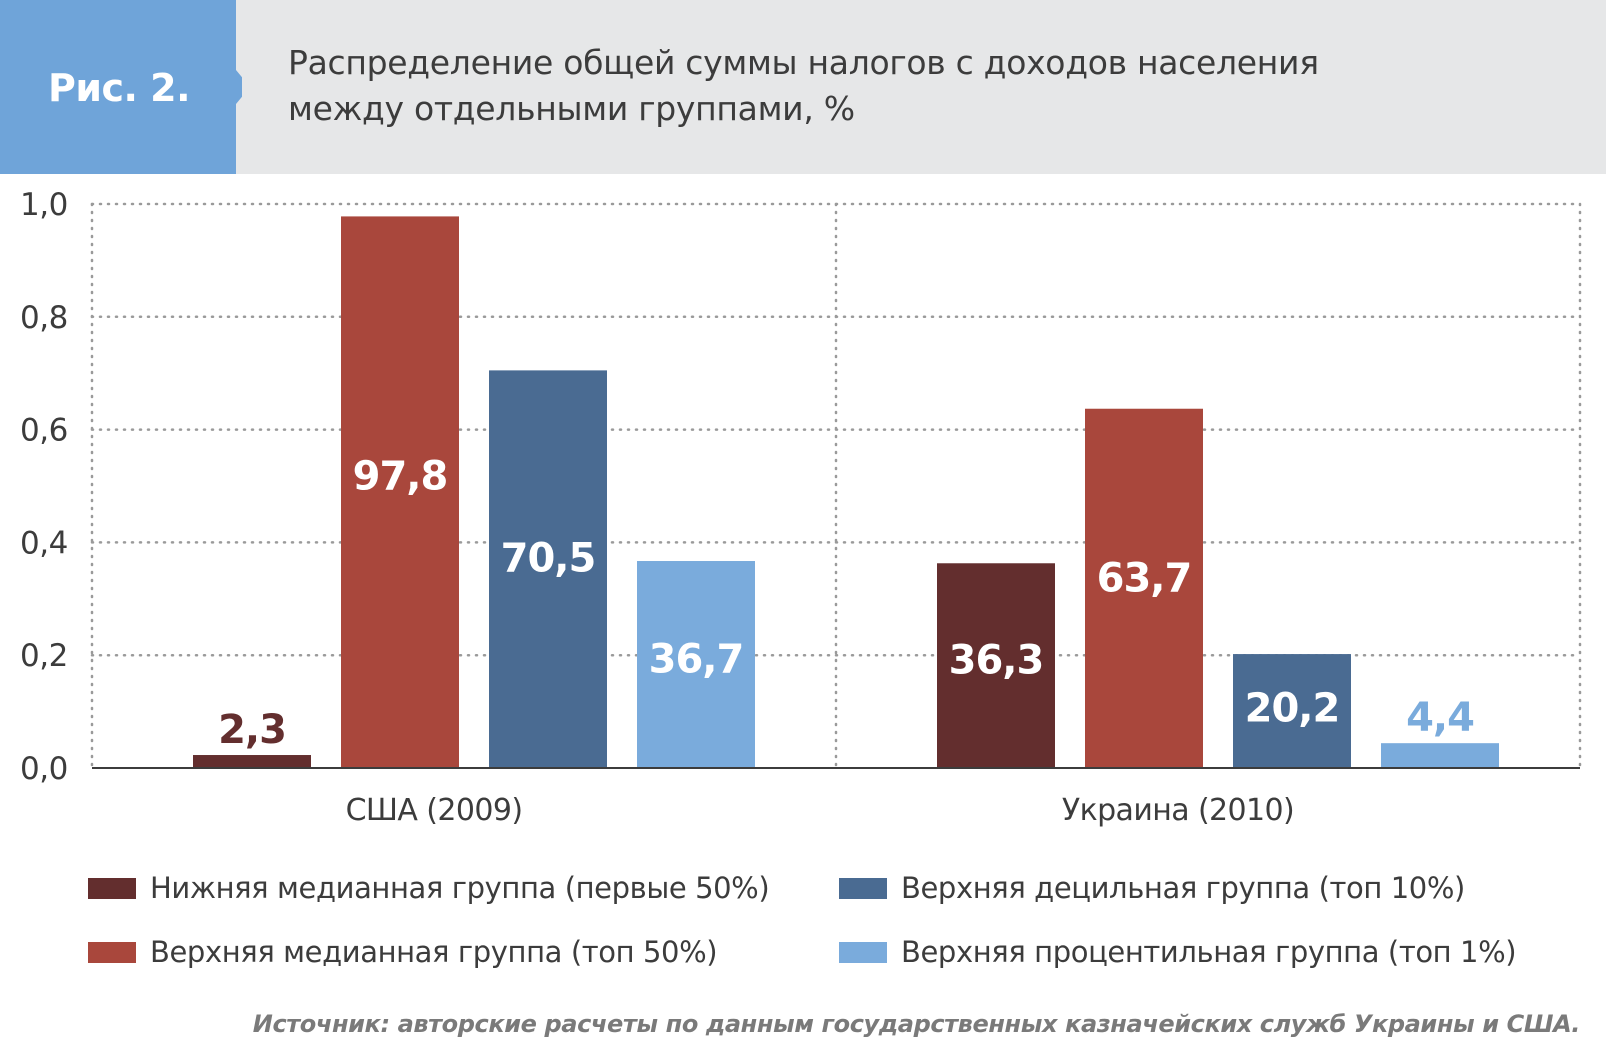  Describe the element at coordinates (44, 318) in the screenshot. I see `y-tick-label-4: 0,8` at that location.